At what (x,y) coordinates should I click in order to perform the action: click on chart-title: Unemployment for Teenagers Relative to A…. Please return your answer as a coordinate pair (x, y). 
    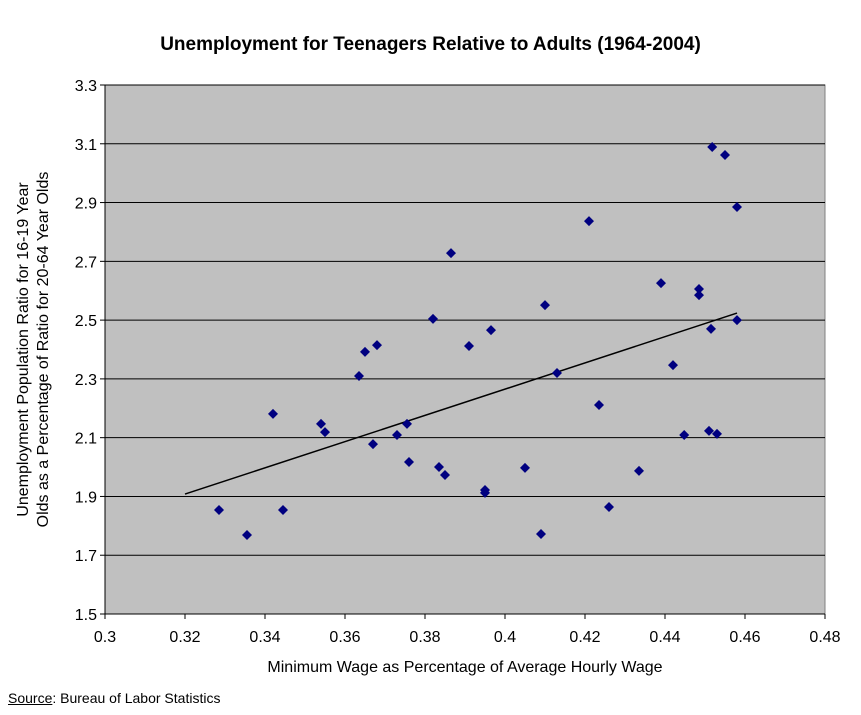
    Looking at the image, I should click on (430, 44).